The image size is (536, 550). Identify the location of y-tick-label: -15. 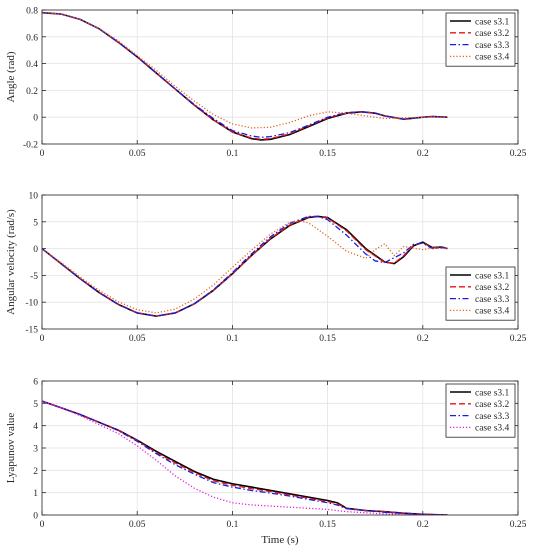
(31, 331).